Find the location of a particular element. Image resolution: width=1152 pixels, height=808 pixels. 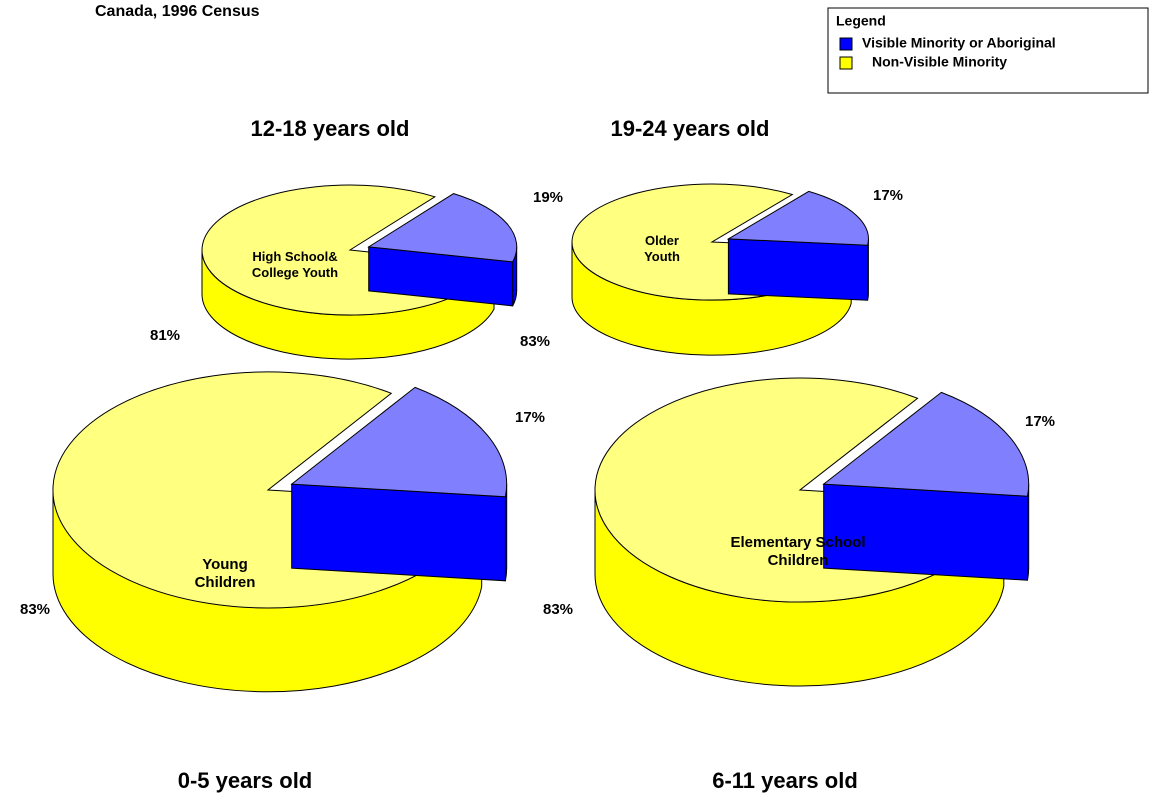

legend-title: Legend is located at coordinates (861, 21).